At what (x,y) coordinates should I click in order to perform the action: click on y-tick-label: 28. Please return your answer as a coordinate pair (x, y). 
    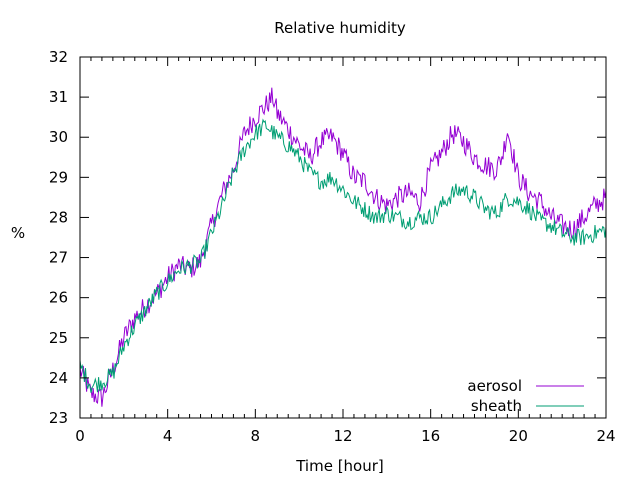
    Looking at the image, I should click on (58, 217).